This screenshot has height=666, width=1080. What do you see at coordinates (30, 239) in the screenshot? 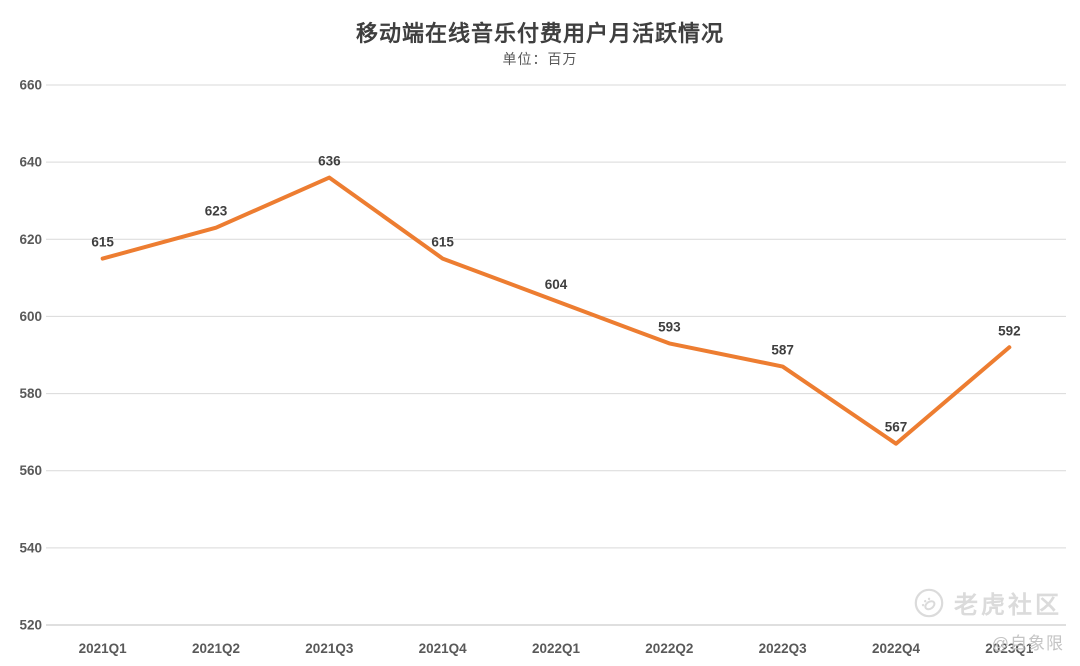
I see `y-tick-label: 620` at bounding box center [30, 239].